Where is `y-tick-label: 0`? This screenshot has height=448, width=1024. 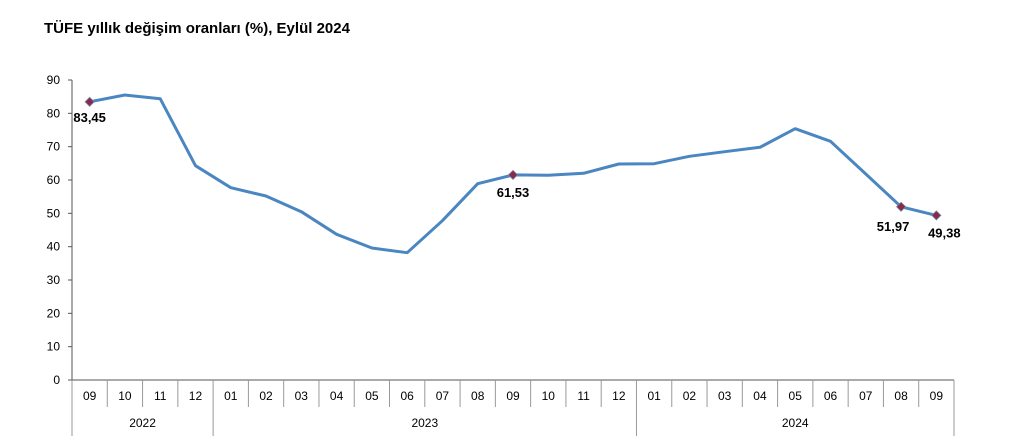
y-tick-label: 0 is located at coordinates (56, 380).